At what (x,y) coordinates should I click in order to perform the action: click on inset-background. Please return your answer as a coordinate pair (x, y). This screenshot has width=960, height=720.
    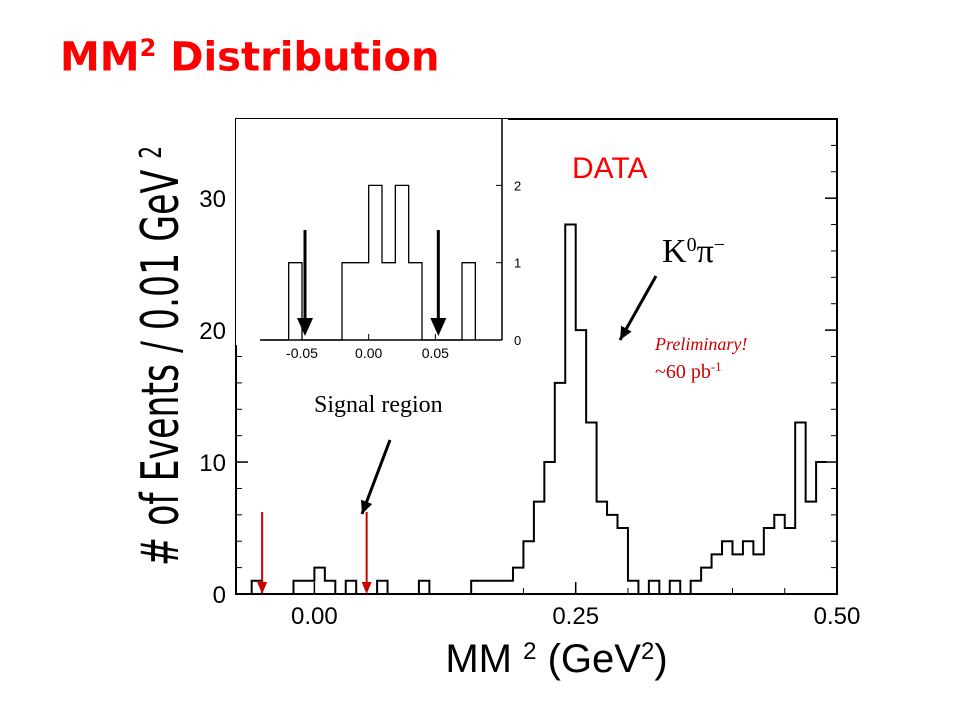
    Looking at the image, I should click on (372, 232).